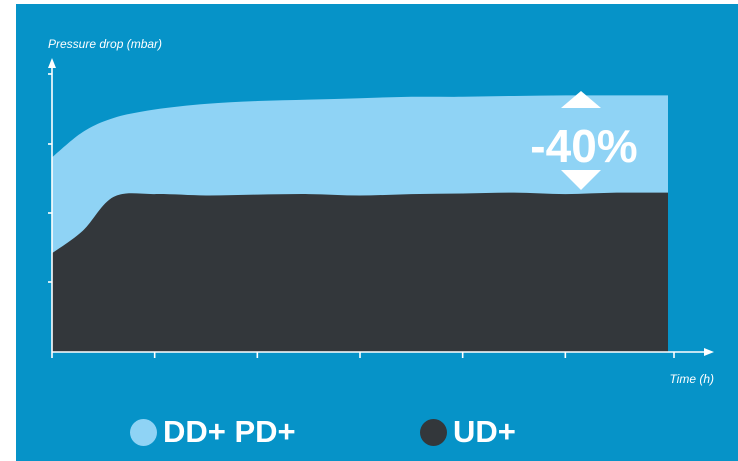  What do you see at coordinates (52, 63) in the screenshot?
I see `y-axis-arrow-icon` at bounding box center [52, 63].